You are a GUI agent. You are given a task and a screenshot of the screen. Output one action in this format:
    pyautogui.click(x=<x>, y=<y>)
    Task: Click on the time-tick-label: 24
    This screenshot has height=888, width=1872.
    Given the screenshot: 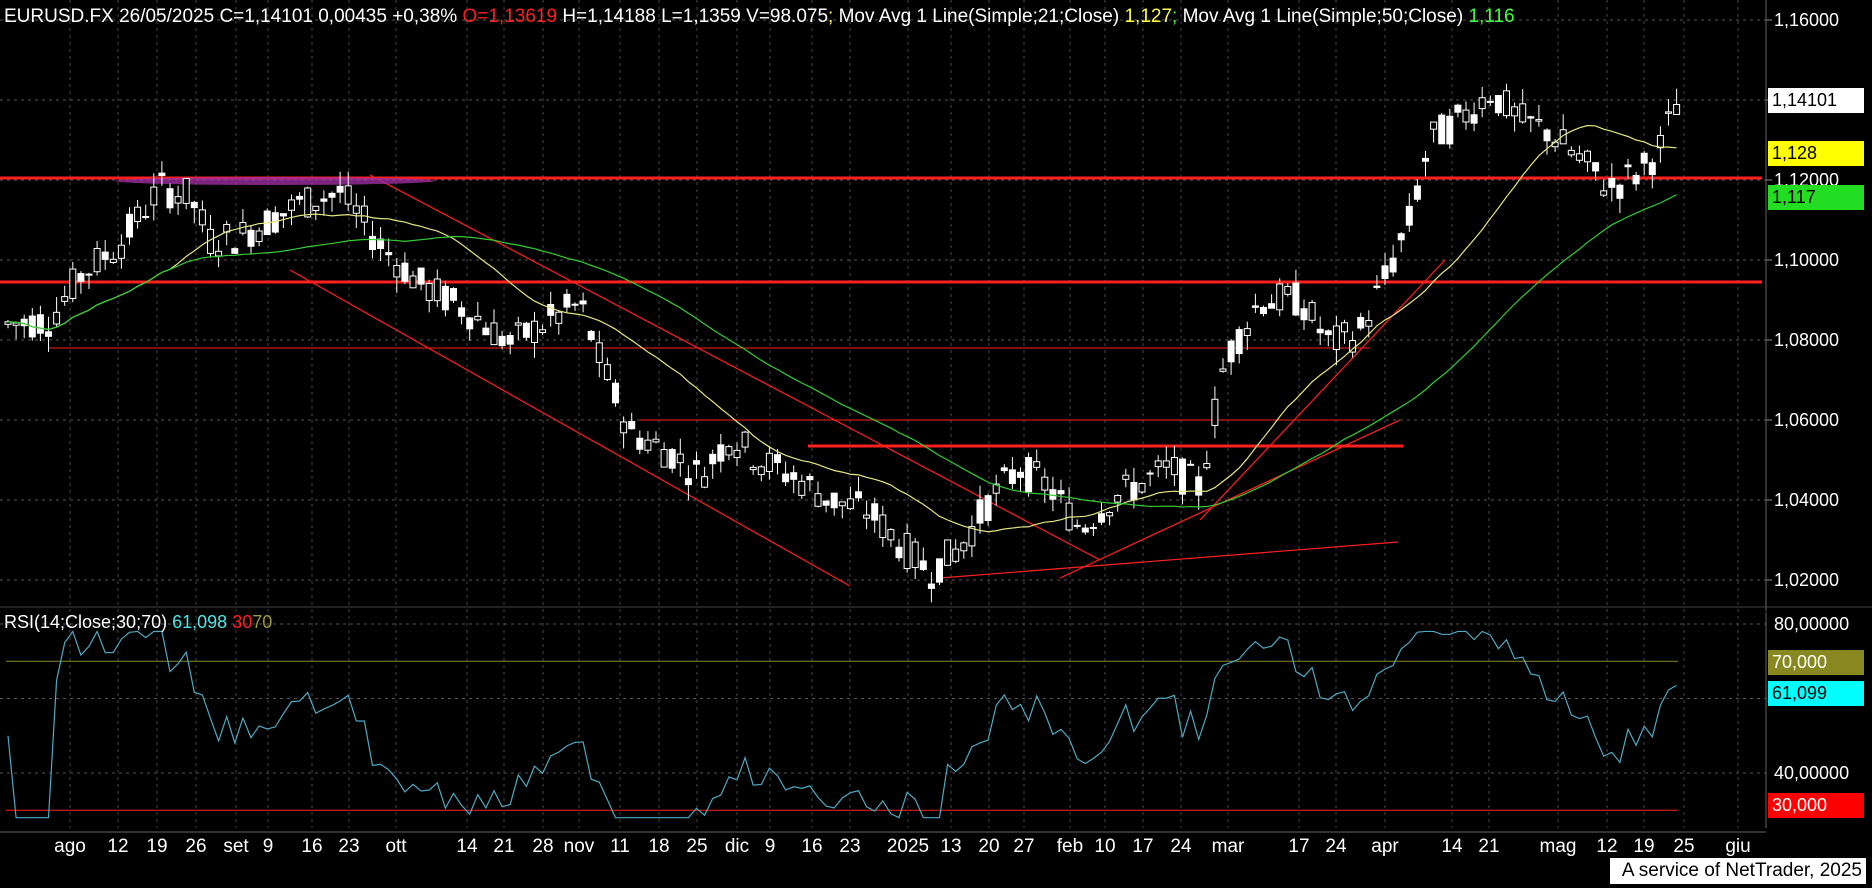 What is the action you would take?
    pyautogui.click(x=1336, y=846)
    